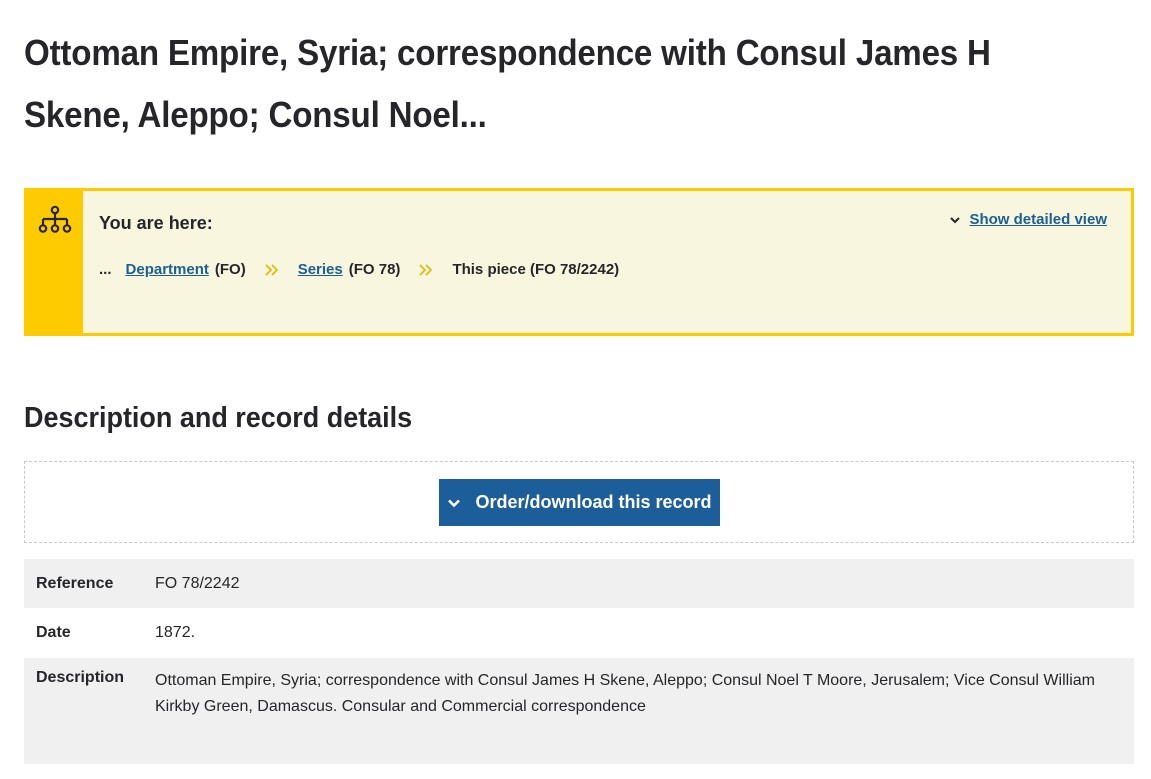 The height and width of the screenshot is (779, 1151). I want to click on detail-row-reference: Reference FO 78/2242, so click(579, 583).